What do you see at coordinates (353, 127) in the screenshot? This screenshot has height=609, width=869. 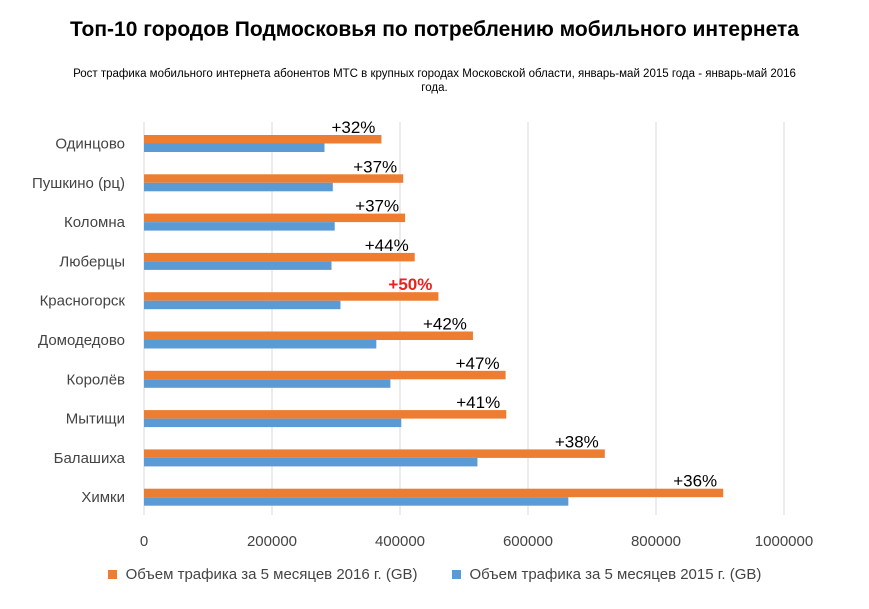 I see `data-label: +32%` at bounding box center [353, 127].